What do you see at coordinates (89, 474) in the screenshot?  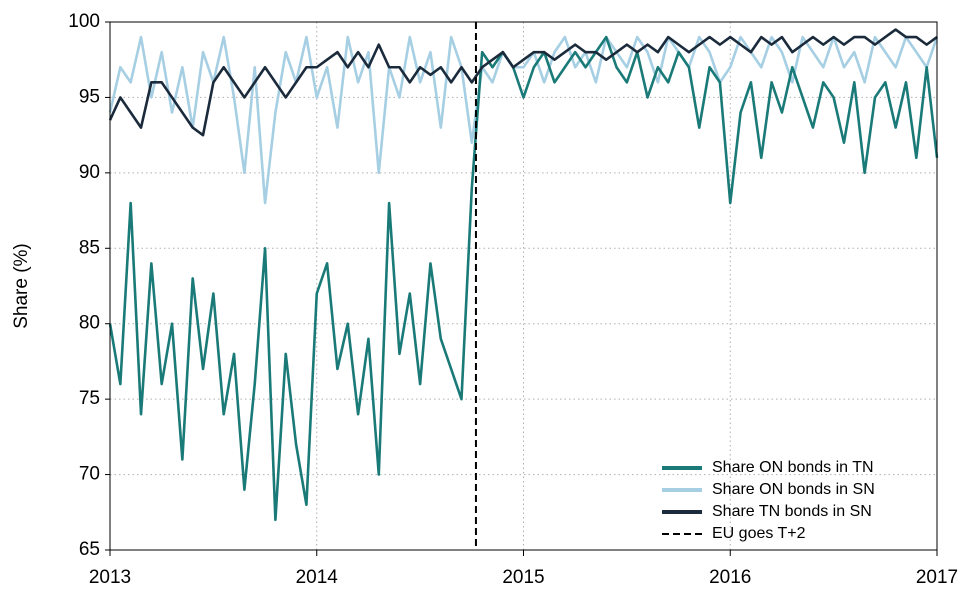 I see `y-tick-label: 70` at bounding box center [89, 474].